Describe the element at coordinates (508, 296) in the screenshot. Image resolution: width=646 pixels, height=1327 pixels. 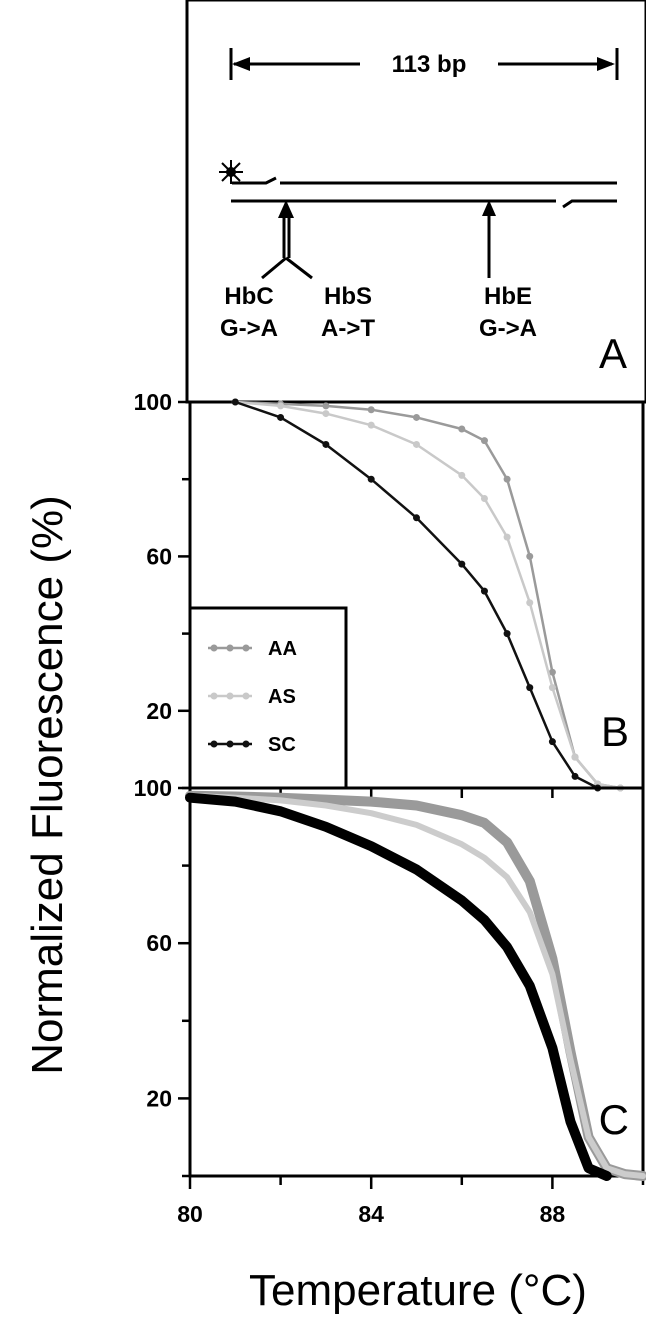
I see `hbe-label: HbE` at that location.